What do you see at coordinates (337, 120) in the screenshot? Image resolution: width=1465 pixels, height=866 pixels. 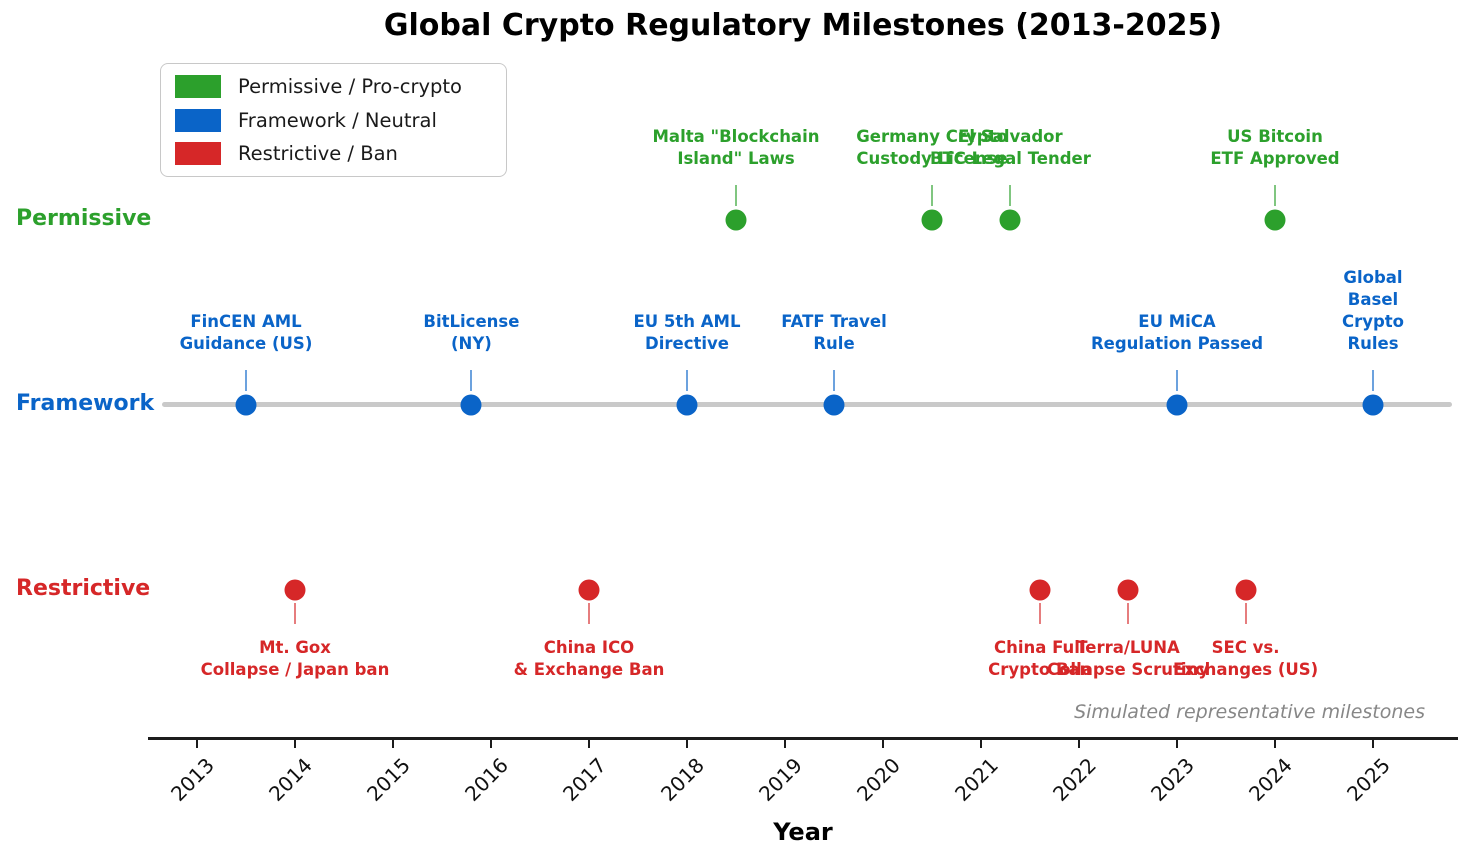 I see `legend-label: Framework / Neutral` at bounding box center [337, 120].